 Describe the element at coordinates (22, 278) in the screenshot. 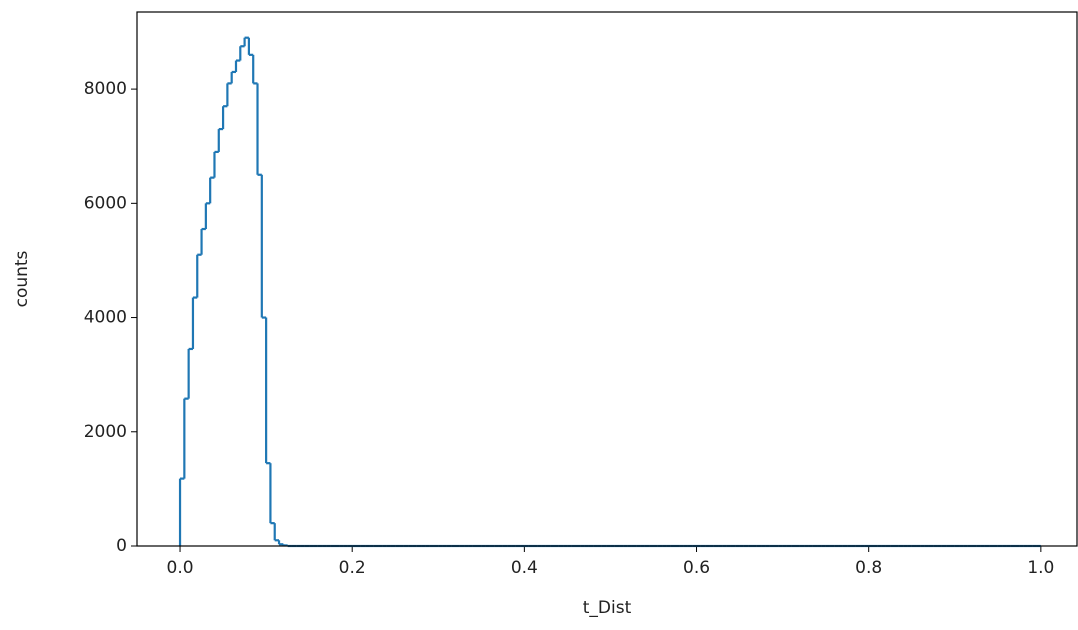

I see `y-axis-label: counts` at that location.